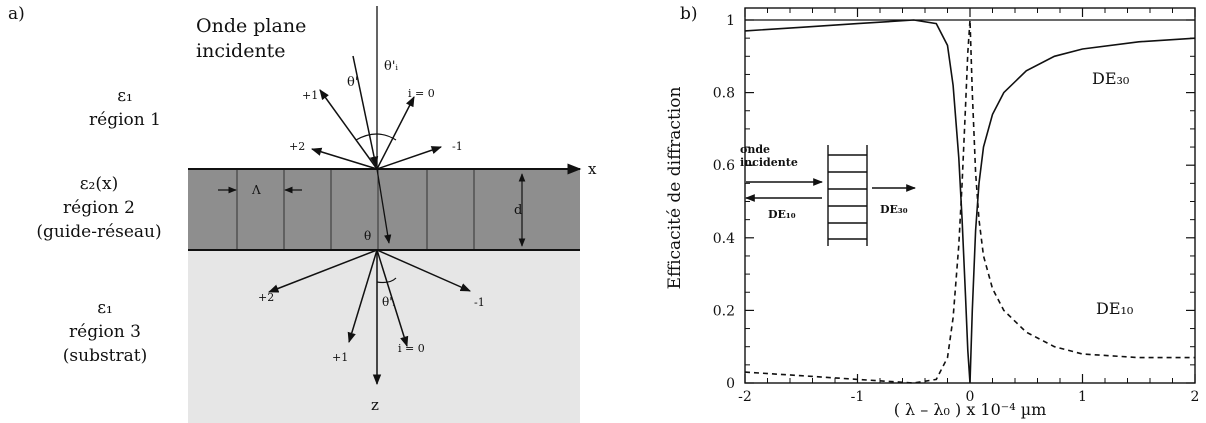  I want to click on reflected-angle-arc, so click(376, 137).